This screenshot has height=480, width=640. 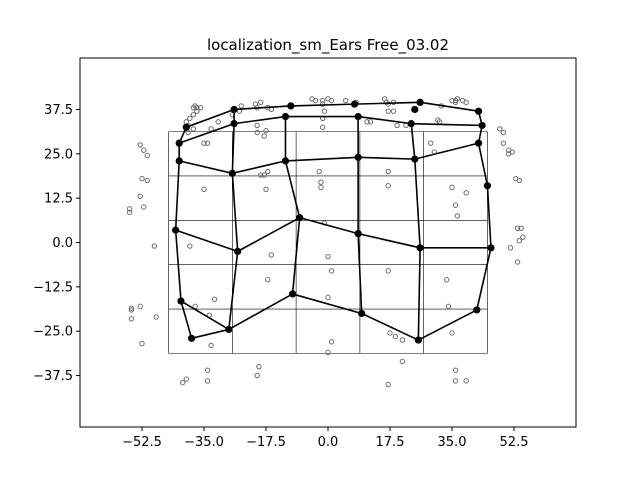 What do you see at coordinates (204, 442) in the screenshot?
I see `x-tick-label-1: −35.0` at bounding box center [204, 442].